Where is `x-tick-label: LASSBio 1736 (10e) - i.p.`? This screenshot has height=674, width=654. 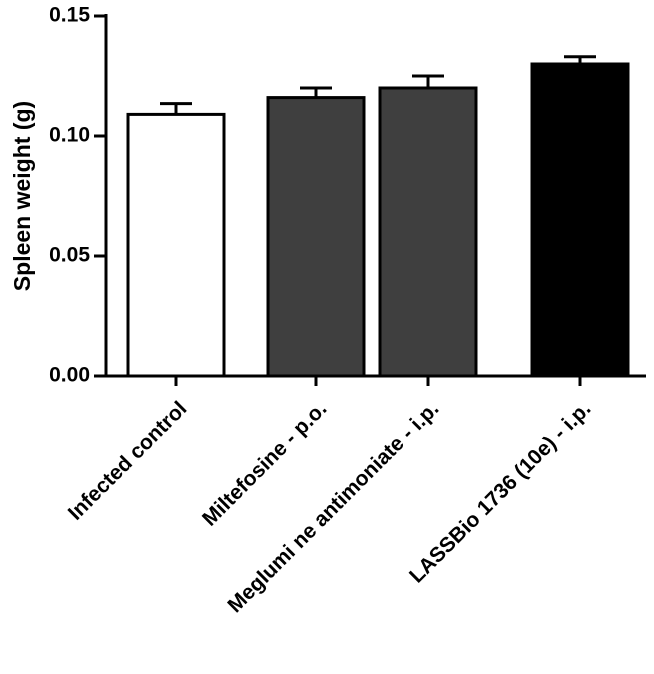 x-tick-label: LASSBio 1736 (10e) - i.p. is located at coordinates (500, 492).